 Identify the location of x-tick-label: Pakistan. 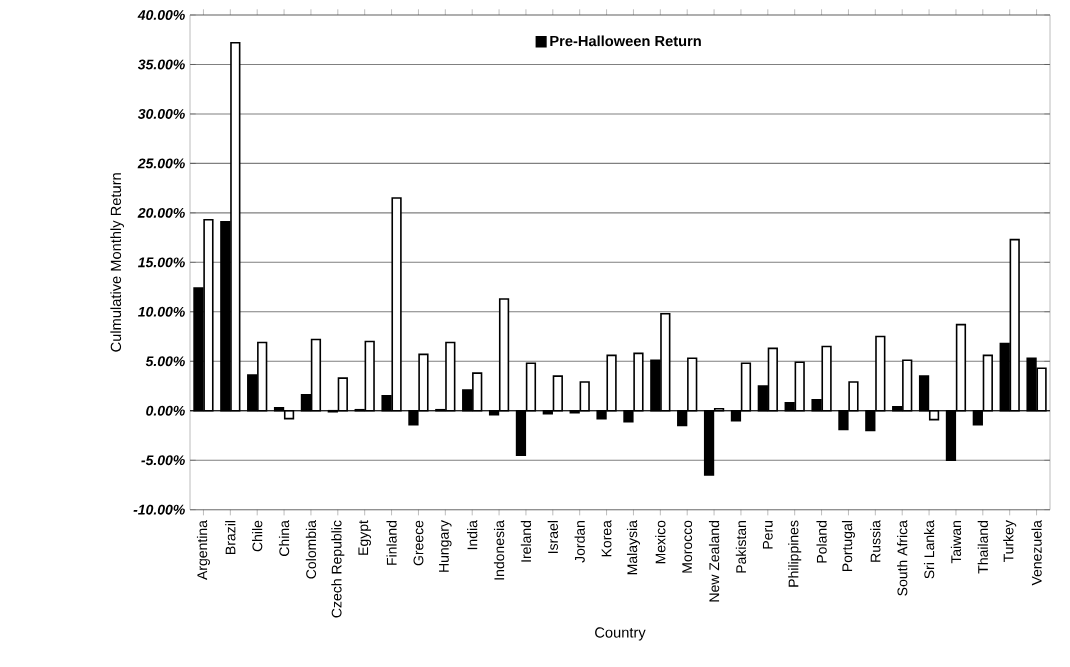
(741, 546).